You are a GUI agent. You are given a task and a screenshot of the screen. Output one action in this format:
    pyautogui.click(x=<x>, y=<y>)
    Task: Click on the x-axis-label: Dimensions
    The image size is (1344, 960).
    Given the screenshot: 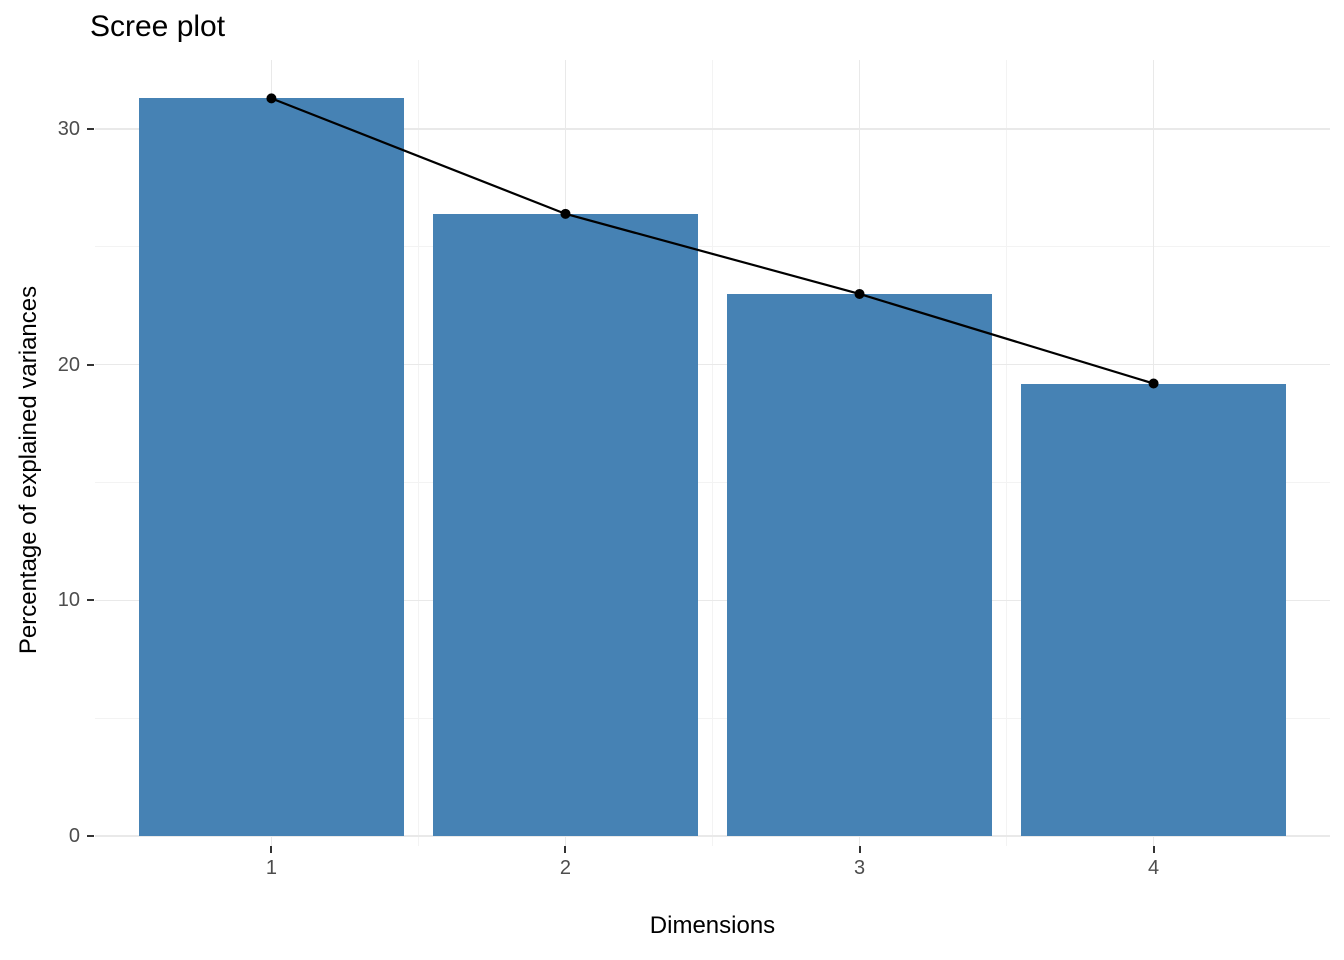 What is the action you would take?
    pyautogui.click(x=712, y=925)
    